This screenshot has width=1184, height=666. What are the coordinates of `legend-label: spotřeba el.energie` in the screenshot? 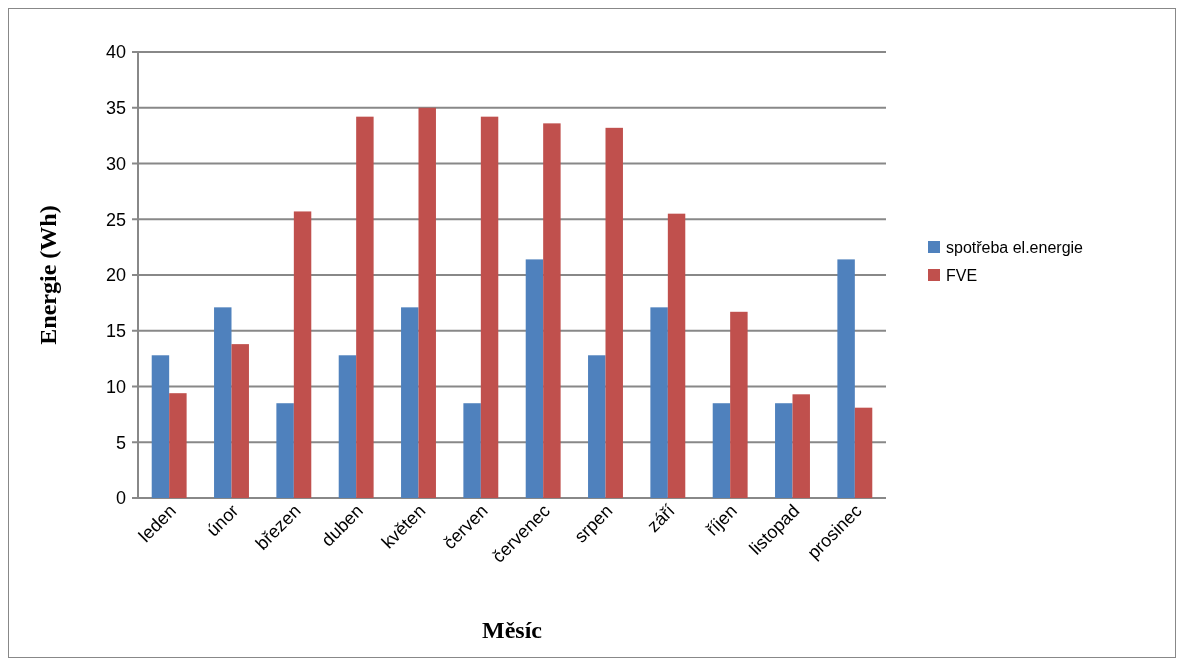 It's located at (1015, 247).